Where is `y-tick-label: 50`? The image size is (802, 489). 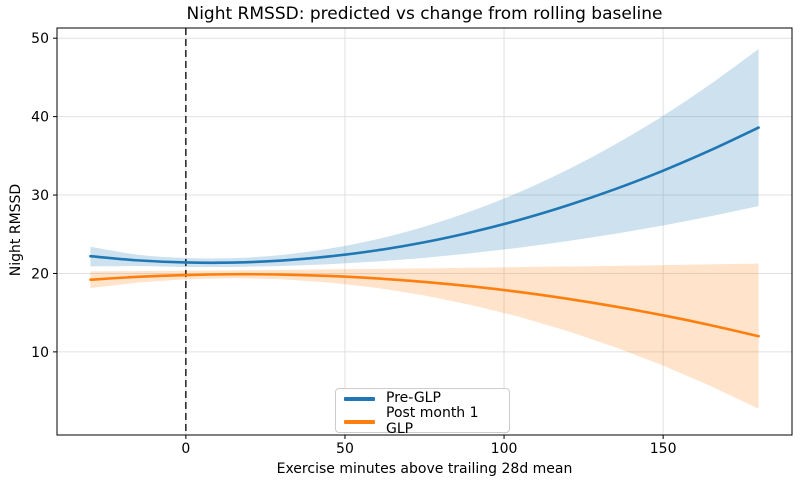
y-tick-label: 50 is located at coordinates (40, 39).